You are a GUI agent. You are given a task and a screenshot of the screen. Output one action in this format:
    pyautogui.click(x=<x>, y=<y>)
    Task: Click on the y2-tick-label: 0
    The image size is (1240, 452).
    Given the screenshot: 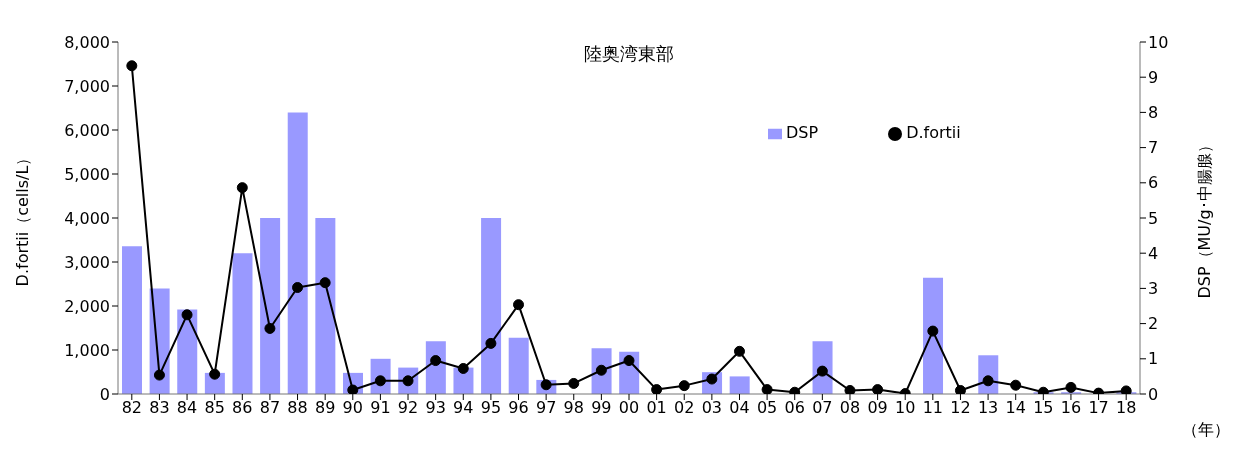 What is the action you would take?
    pyautogui.click(x=1153, y=394)
    